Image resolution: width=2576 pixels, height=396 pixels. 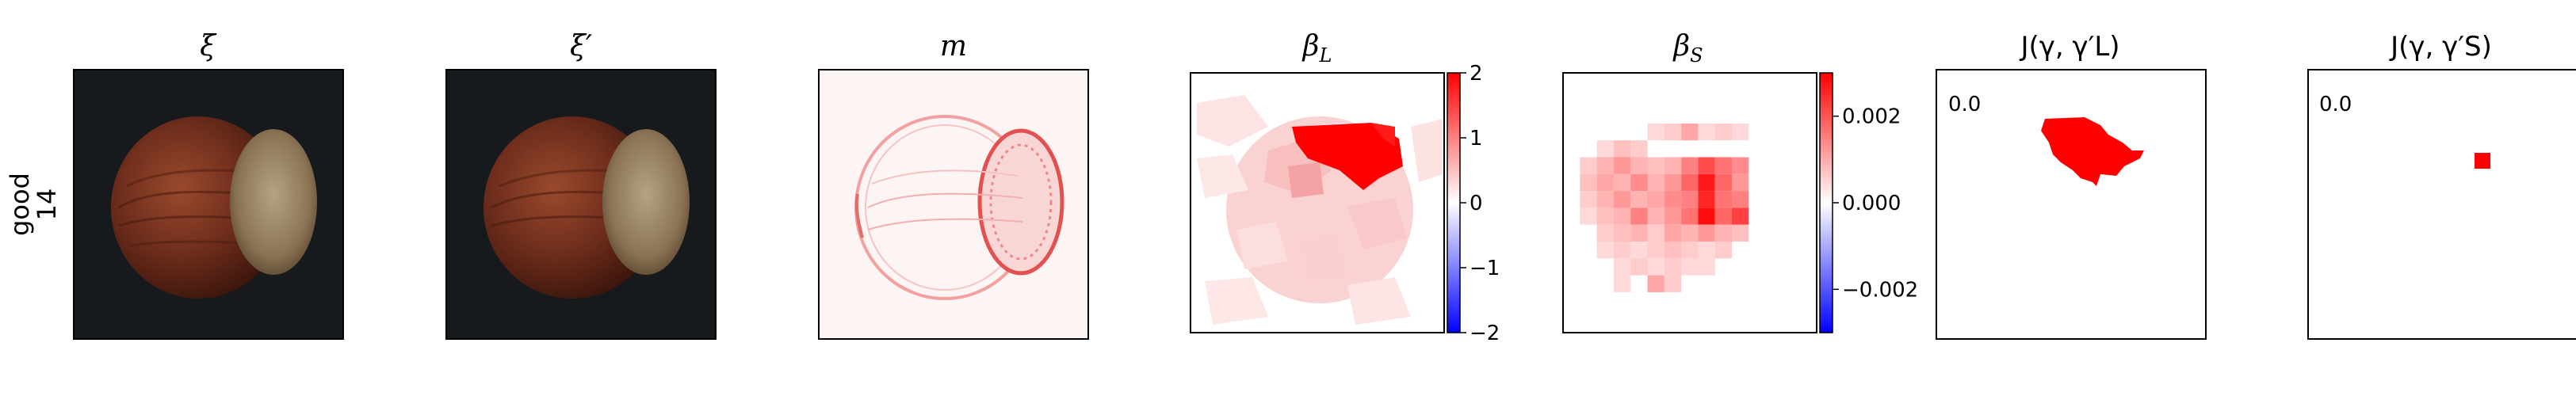 What do you see at coordinates (47, 204) in the screenshot?
I see `row-label-line2: 14` at bounding box center [47, 204].